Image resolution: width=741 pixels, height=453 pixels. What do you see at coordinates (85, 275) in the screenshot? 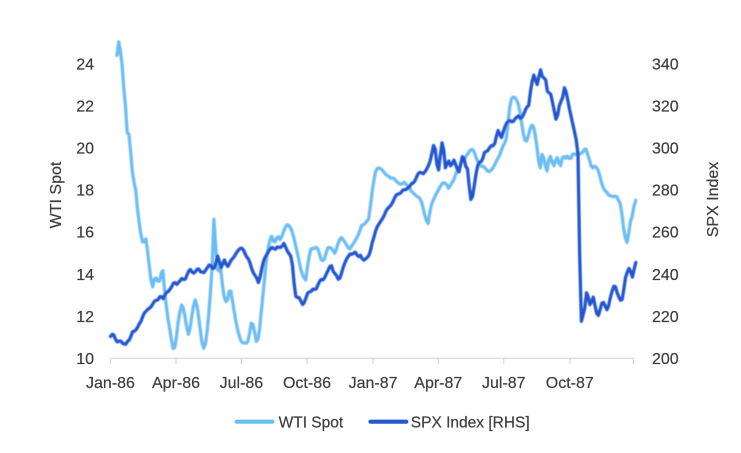
I see `svg-text: 14` at bounding box center [85, 275].